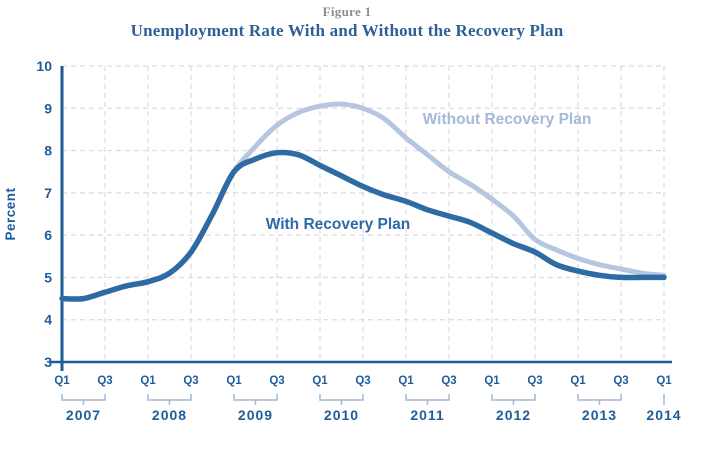 This screenshot has width=713, height=451. What do you see at coordinates (347, 11) in the screenshot?
I see `figure-label: Figure 1` at bounding box center [347, 11].